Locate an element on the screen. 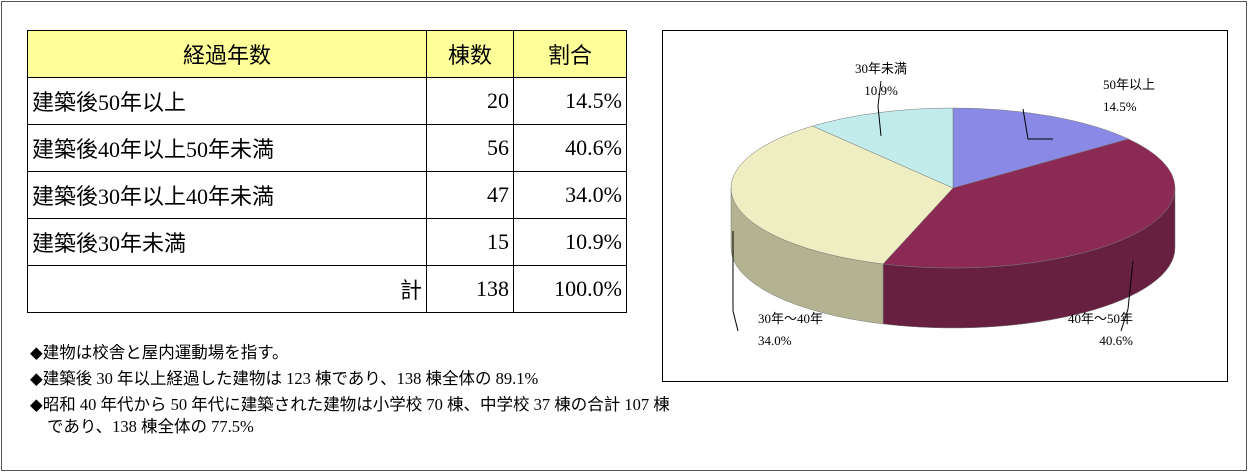 This screenshot has height=472, width=1248. table-row: 建築後40年以上50年未満 56 40.6% is located at coordinates (327, 148).